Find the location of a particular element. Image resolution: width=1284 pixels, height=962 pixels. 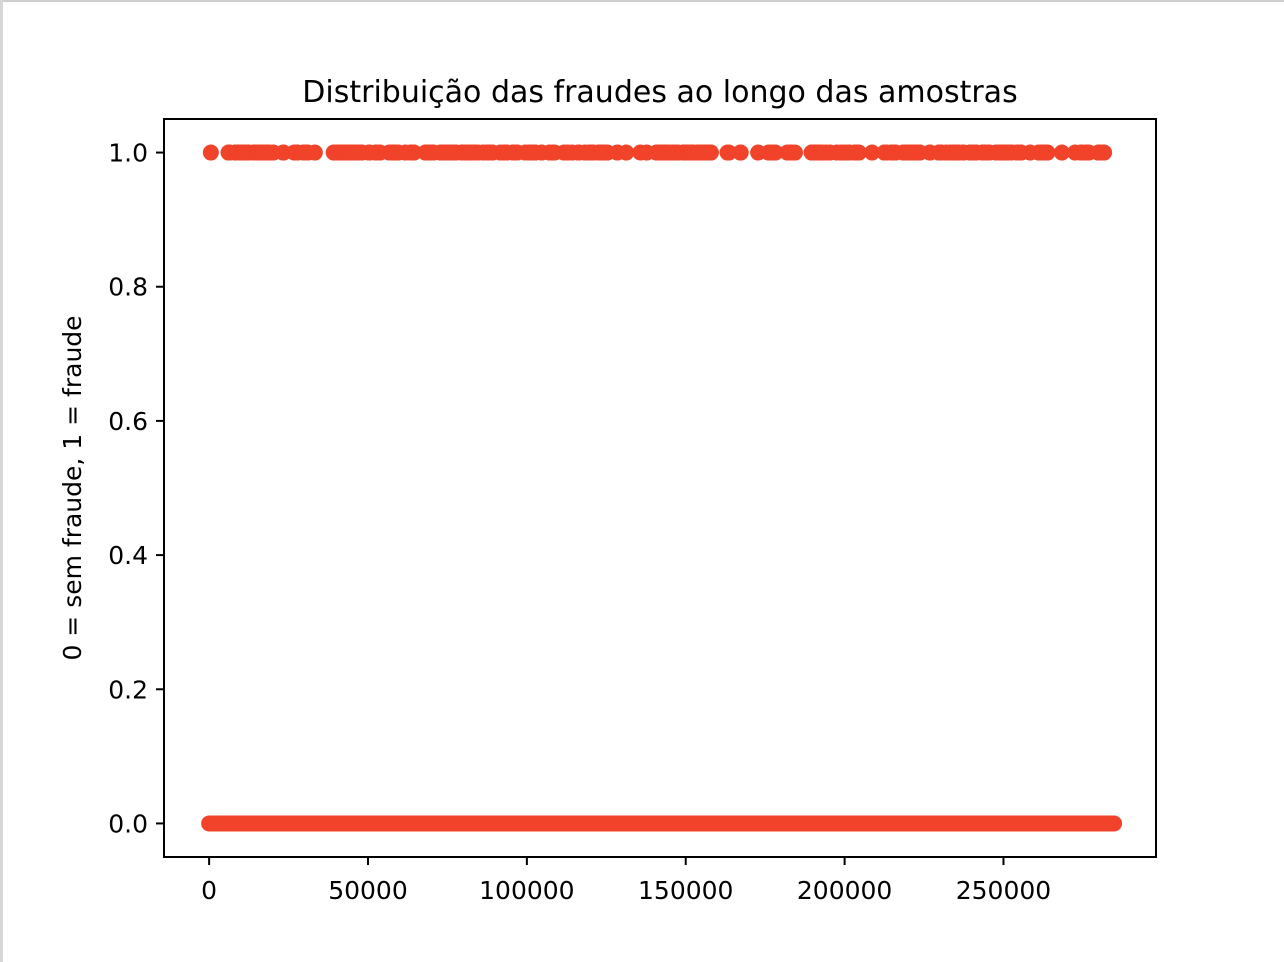

x-tick-label: 0 is located at coordinates (209, 890).